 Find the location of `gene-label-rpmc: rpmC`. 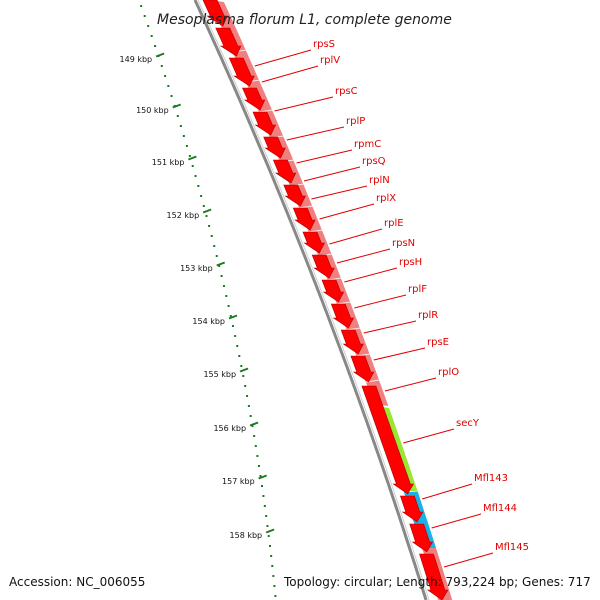

gene-label-rpmc: rpmC is located at coordinates (367, 144).